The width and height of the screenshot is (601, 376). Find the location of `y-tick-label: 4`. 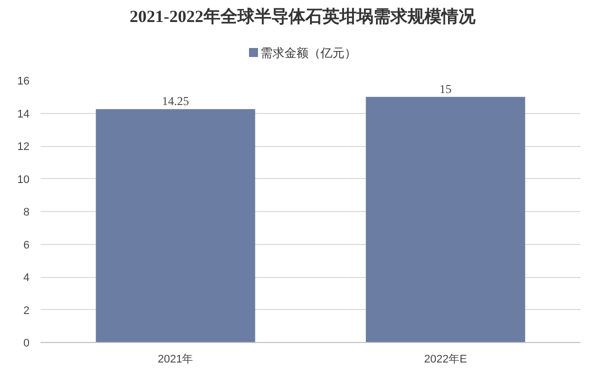

y-tick-label: 4 is located at coordinates (26, 278).